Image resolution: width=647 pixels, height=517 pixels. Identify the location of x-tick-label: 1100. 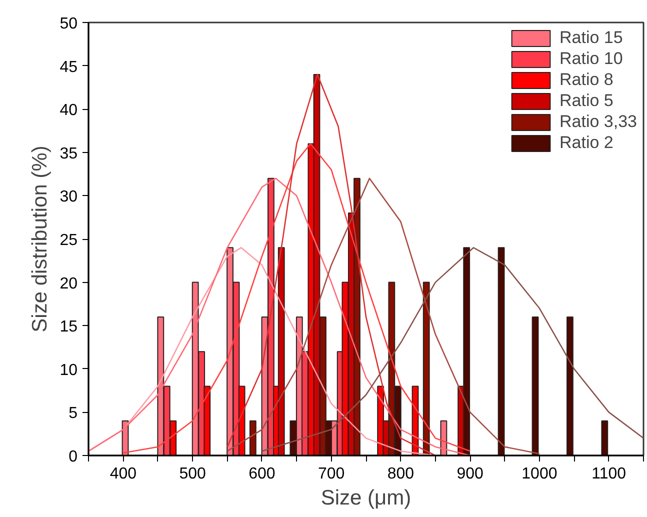
(609, 474).